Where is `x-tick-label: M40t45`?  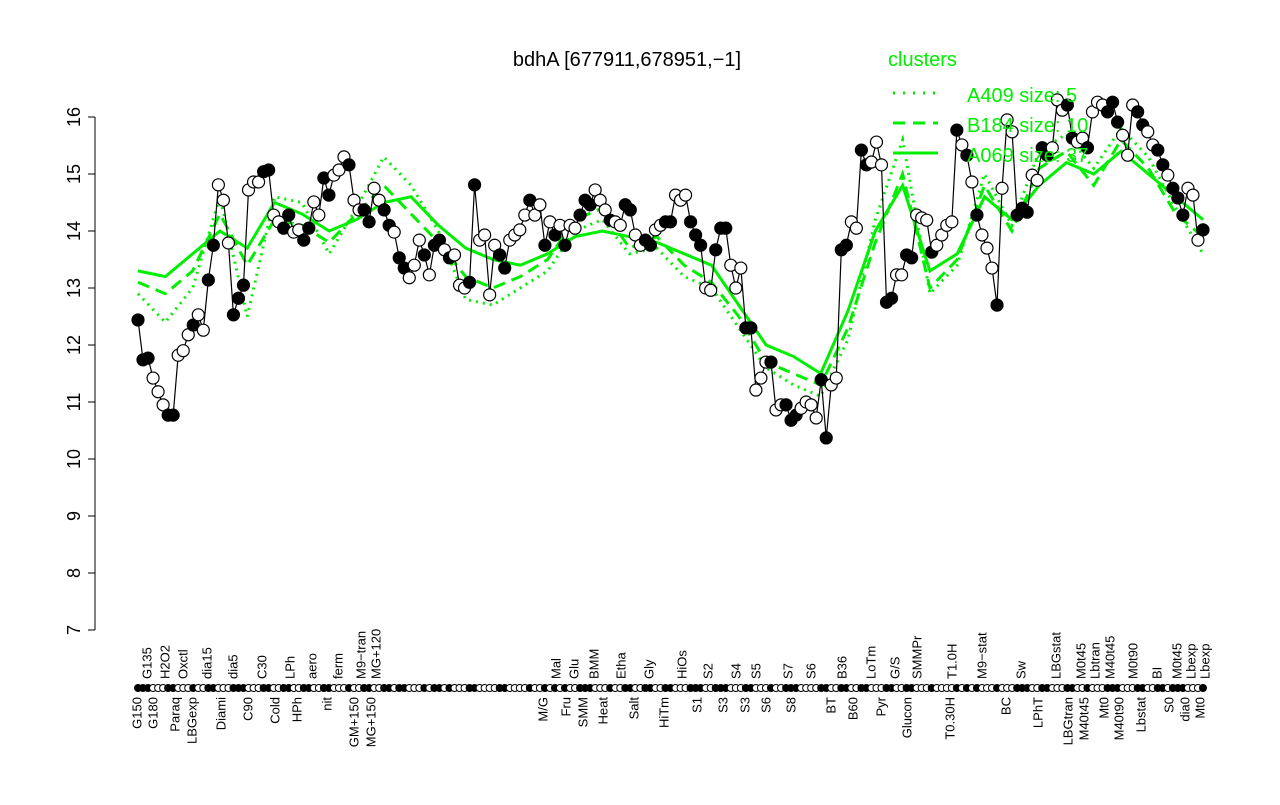
x-tick-label: M40t45 is located at coordinates (1083, 718).